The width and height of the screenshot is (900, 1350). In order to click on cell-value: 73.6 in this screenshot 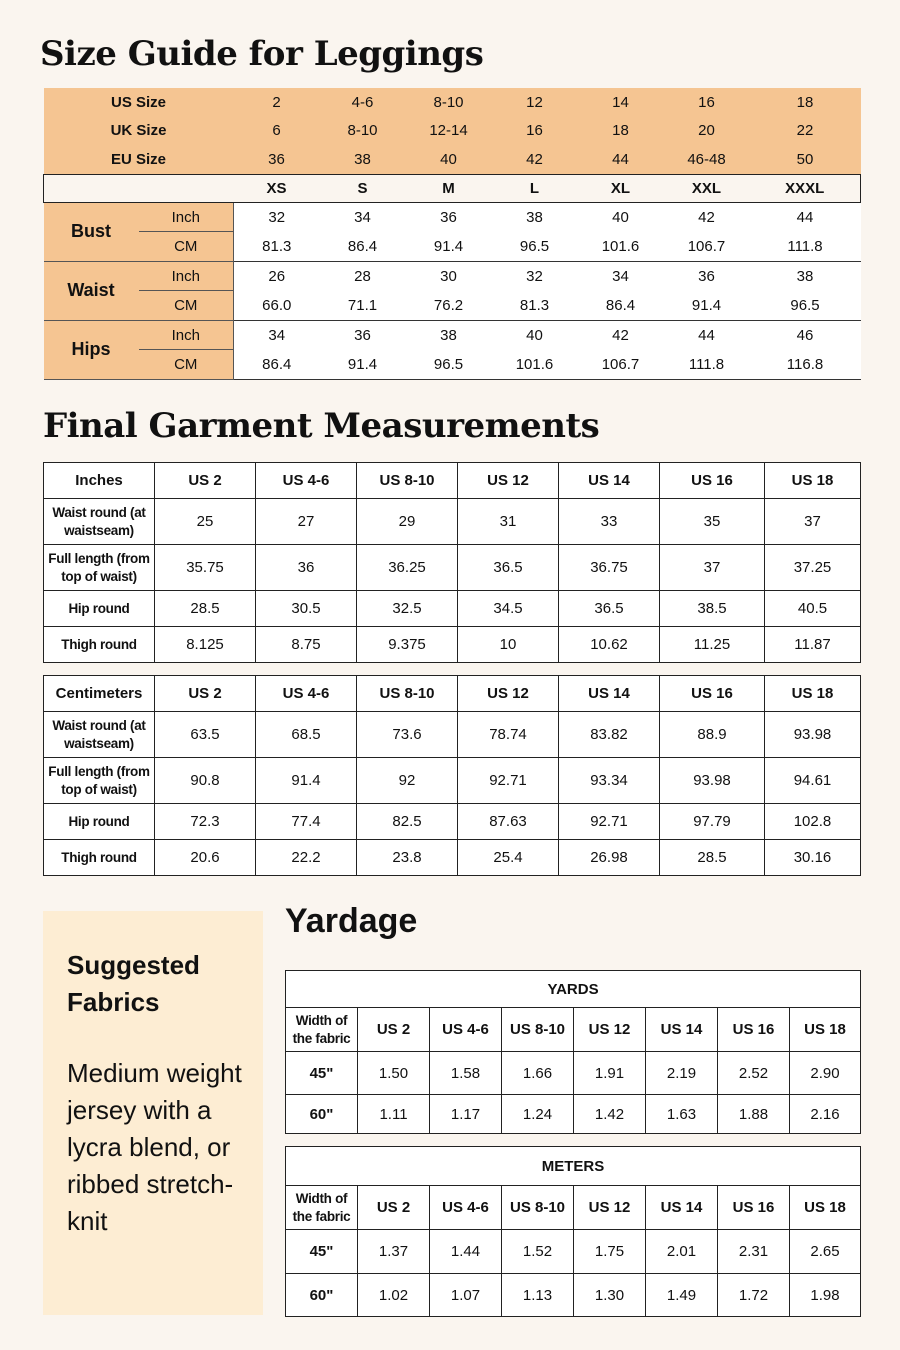, I will do `click(407, 734)`.